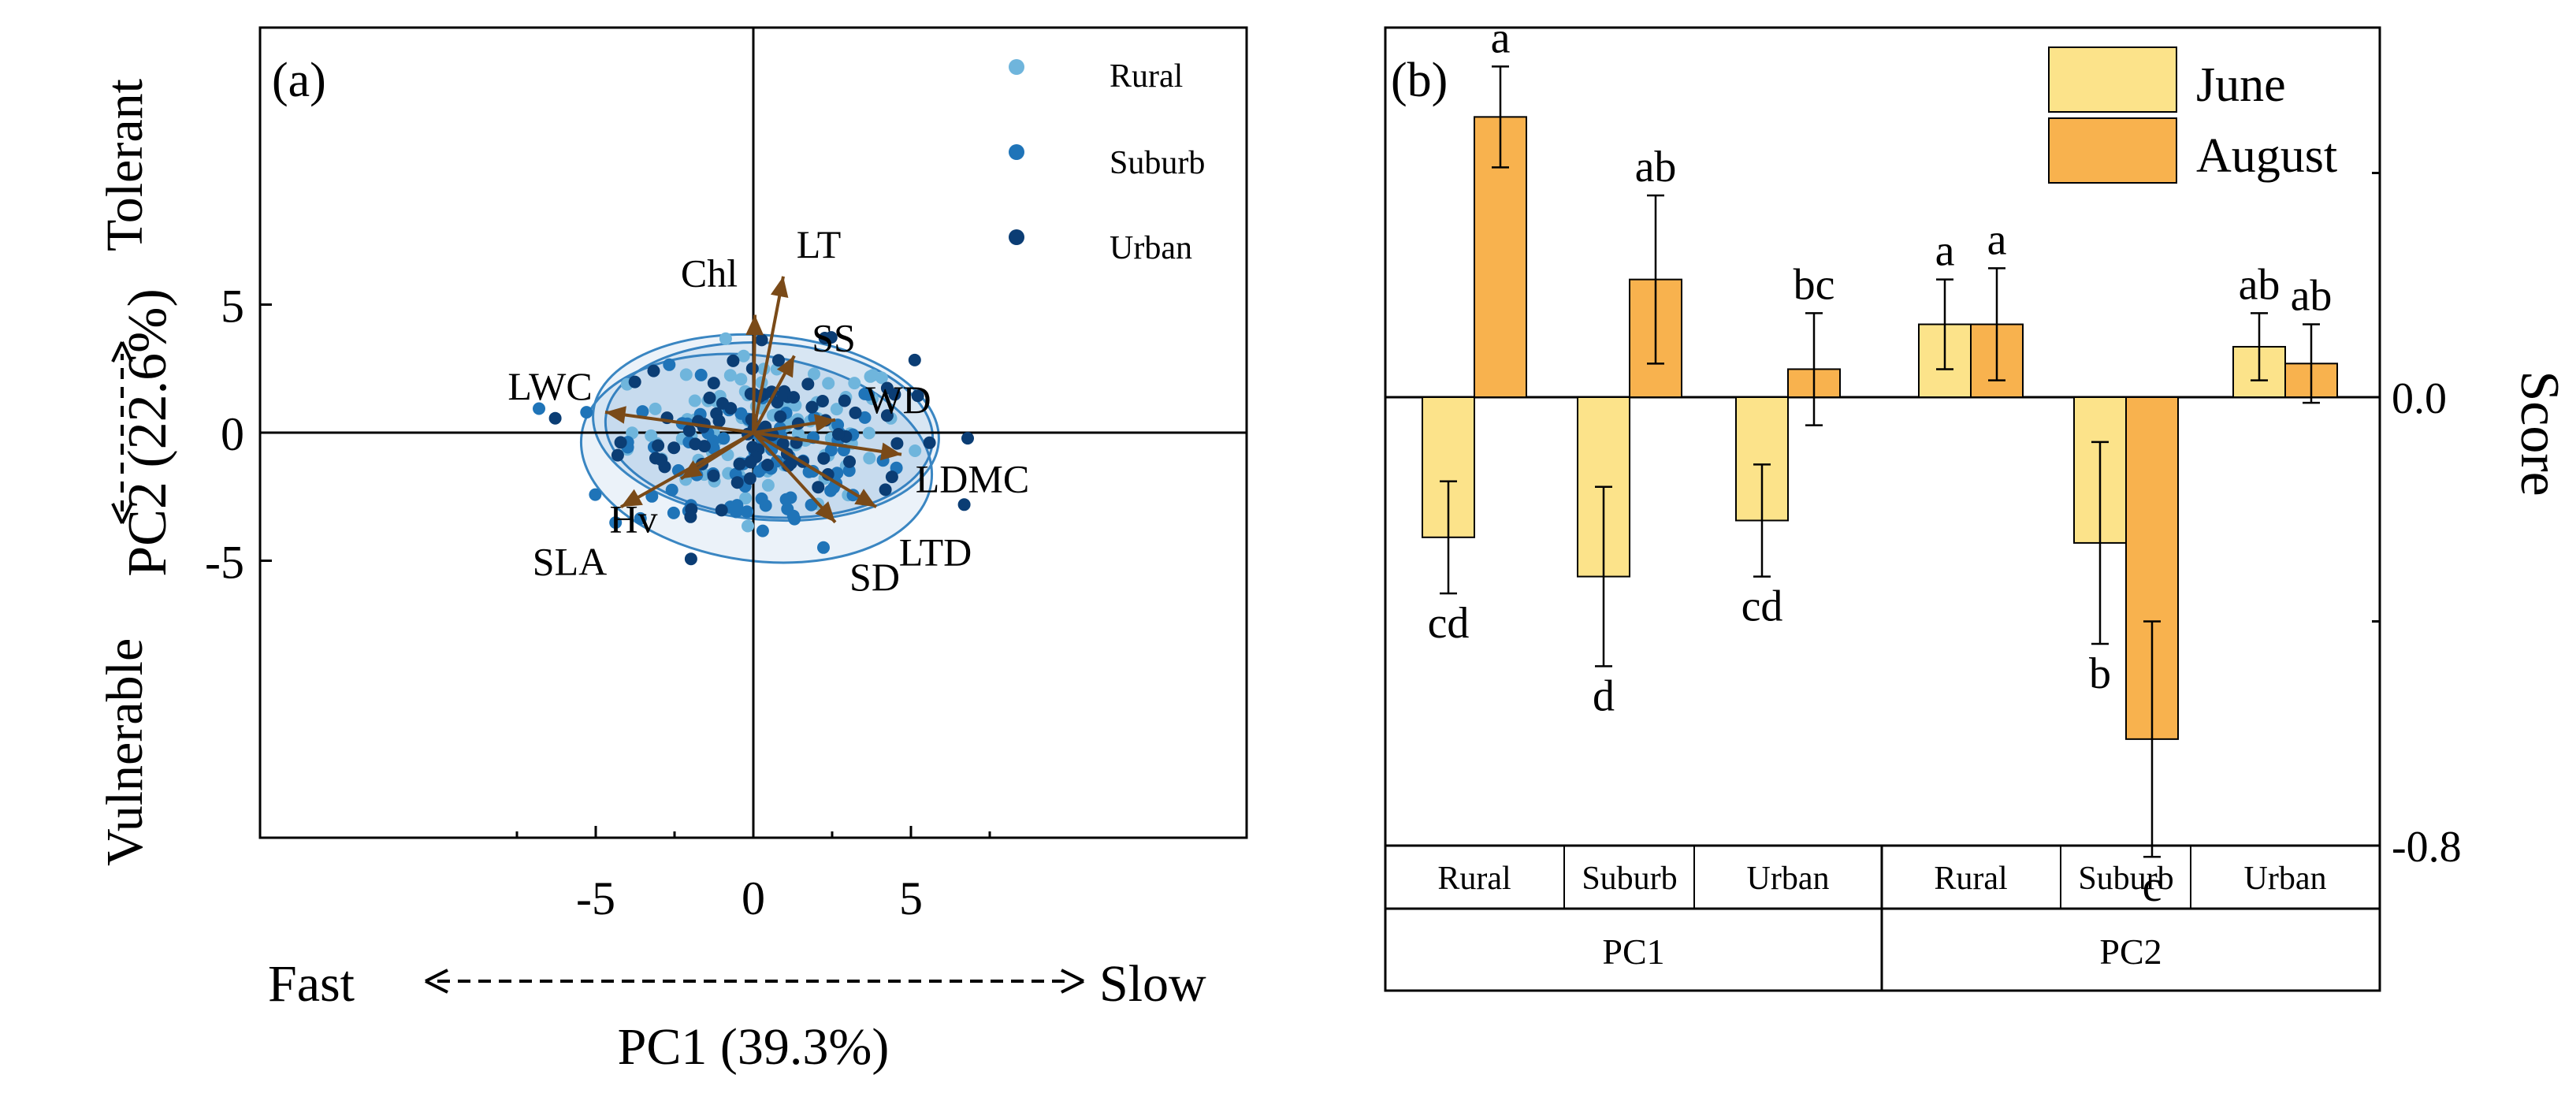 The height and width of the screenshot is (1097, 2576). What do you see at coordinates (687, 469) in the screenshot?
I see `loading-arrow-sla` at bounding box center [687, 469].